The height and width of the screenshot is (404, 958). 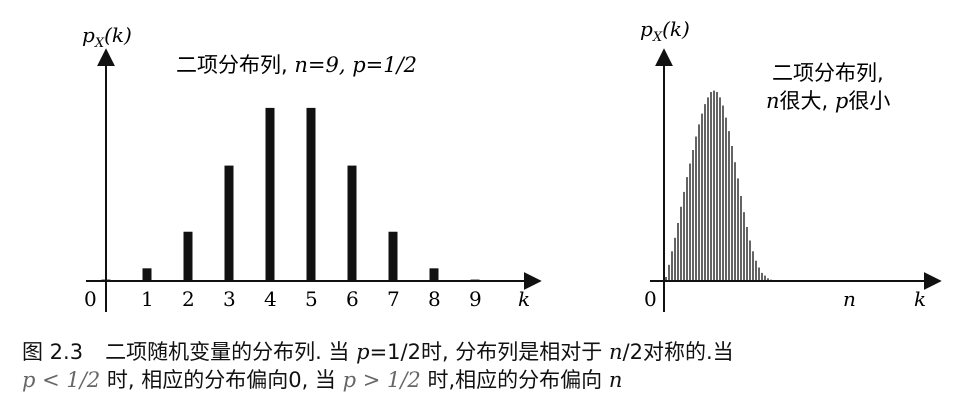 What do you see at coordinates (352, 299) in the screenshot?
I see `left-tick-6: 6` at bounding box center [352, 299].